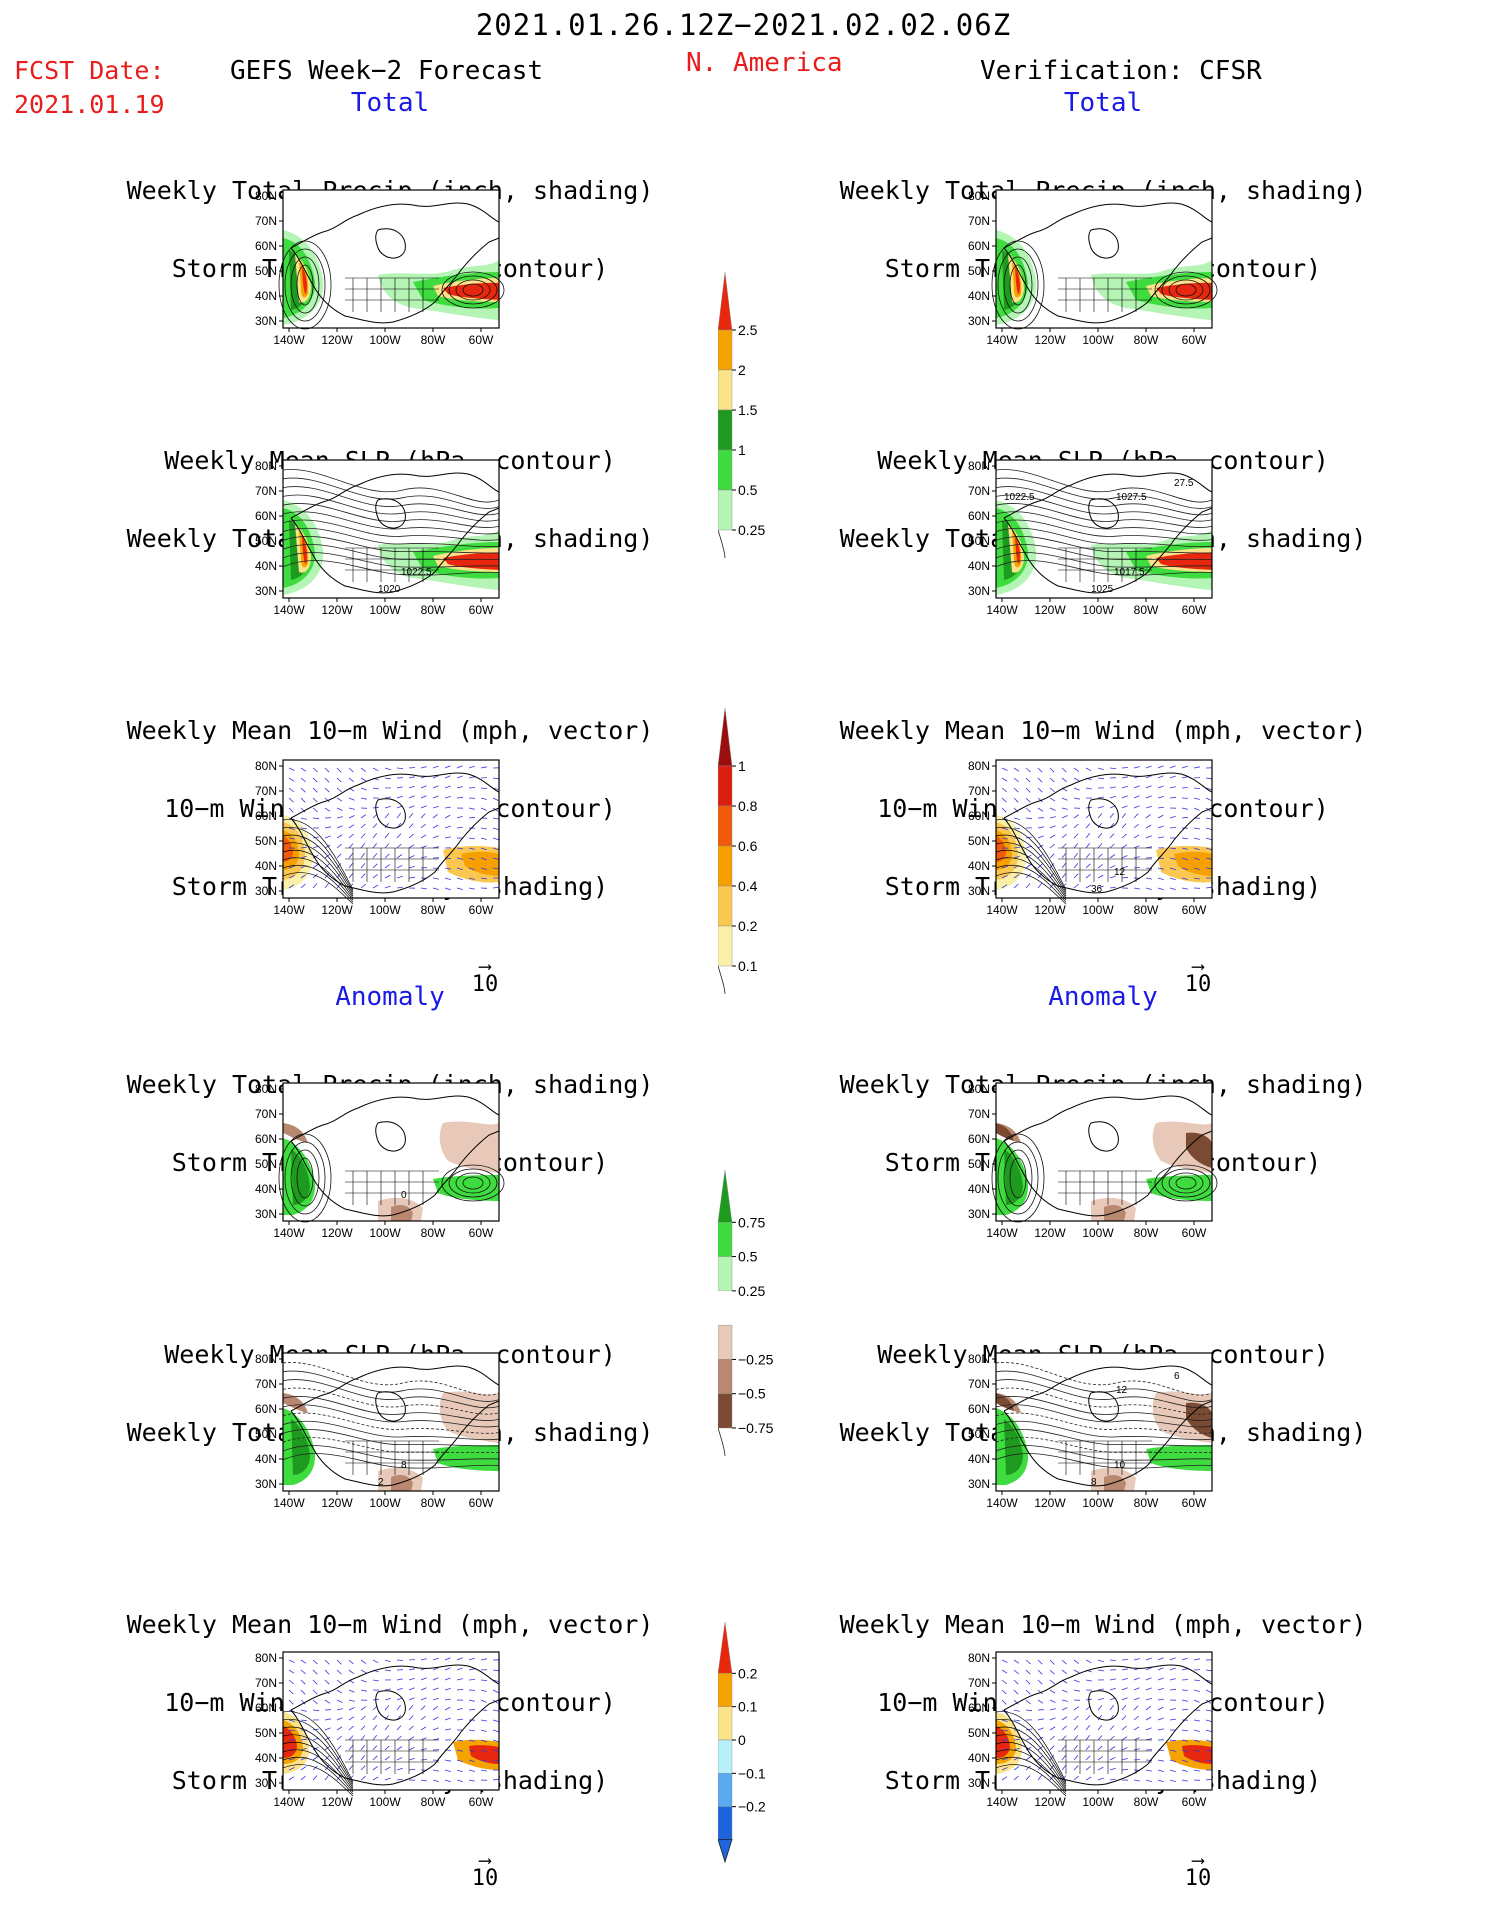  I want to click on colorbar-label: 1, so click(742, 450).